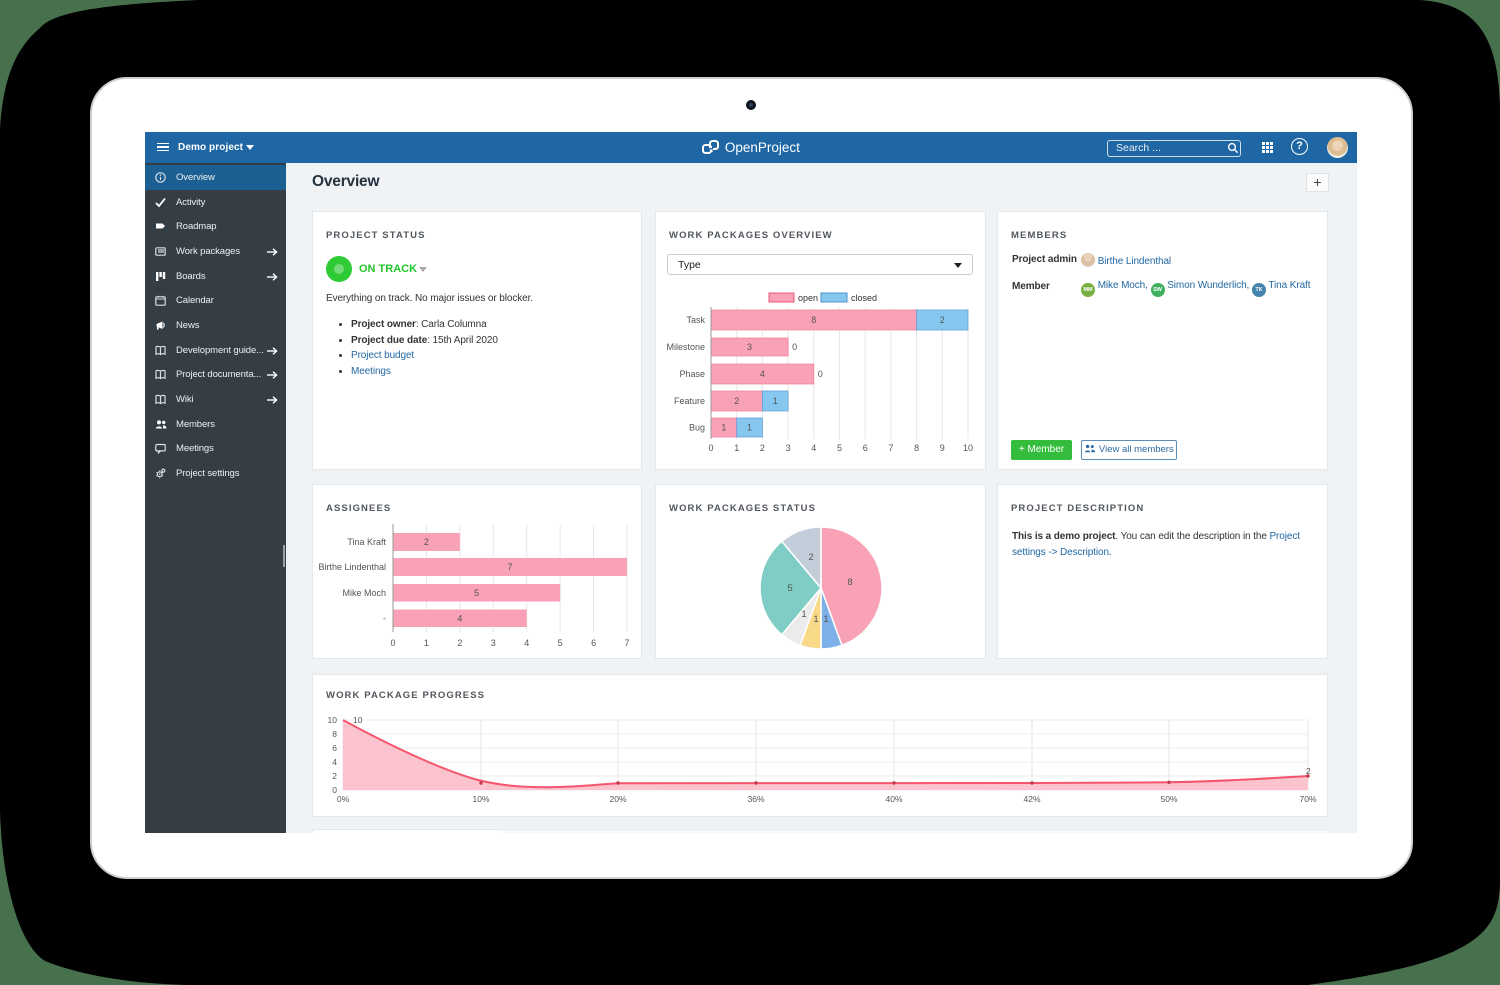 This screenshot has height=985, width=1500. What do you see at coordinates (864, 298) in the screenshot?
I see `svg-text: closed` at bounding box center [864, 298].